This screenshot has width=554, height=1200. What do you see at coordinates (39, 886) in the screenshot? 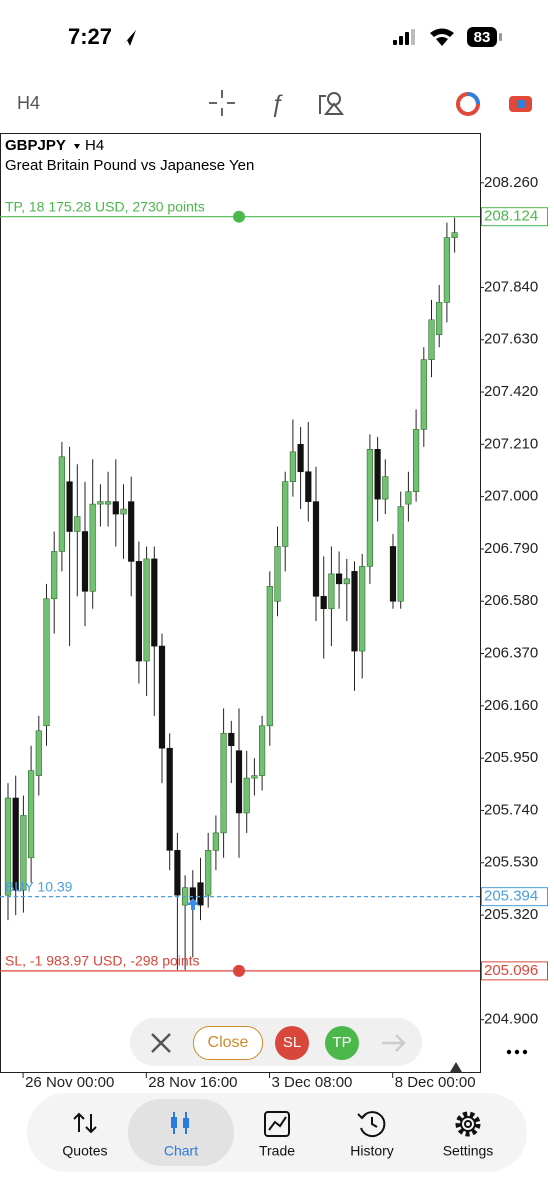
I see `level-label: BUY 10.39` at bounding box center [39, 886].